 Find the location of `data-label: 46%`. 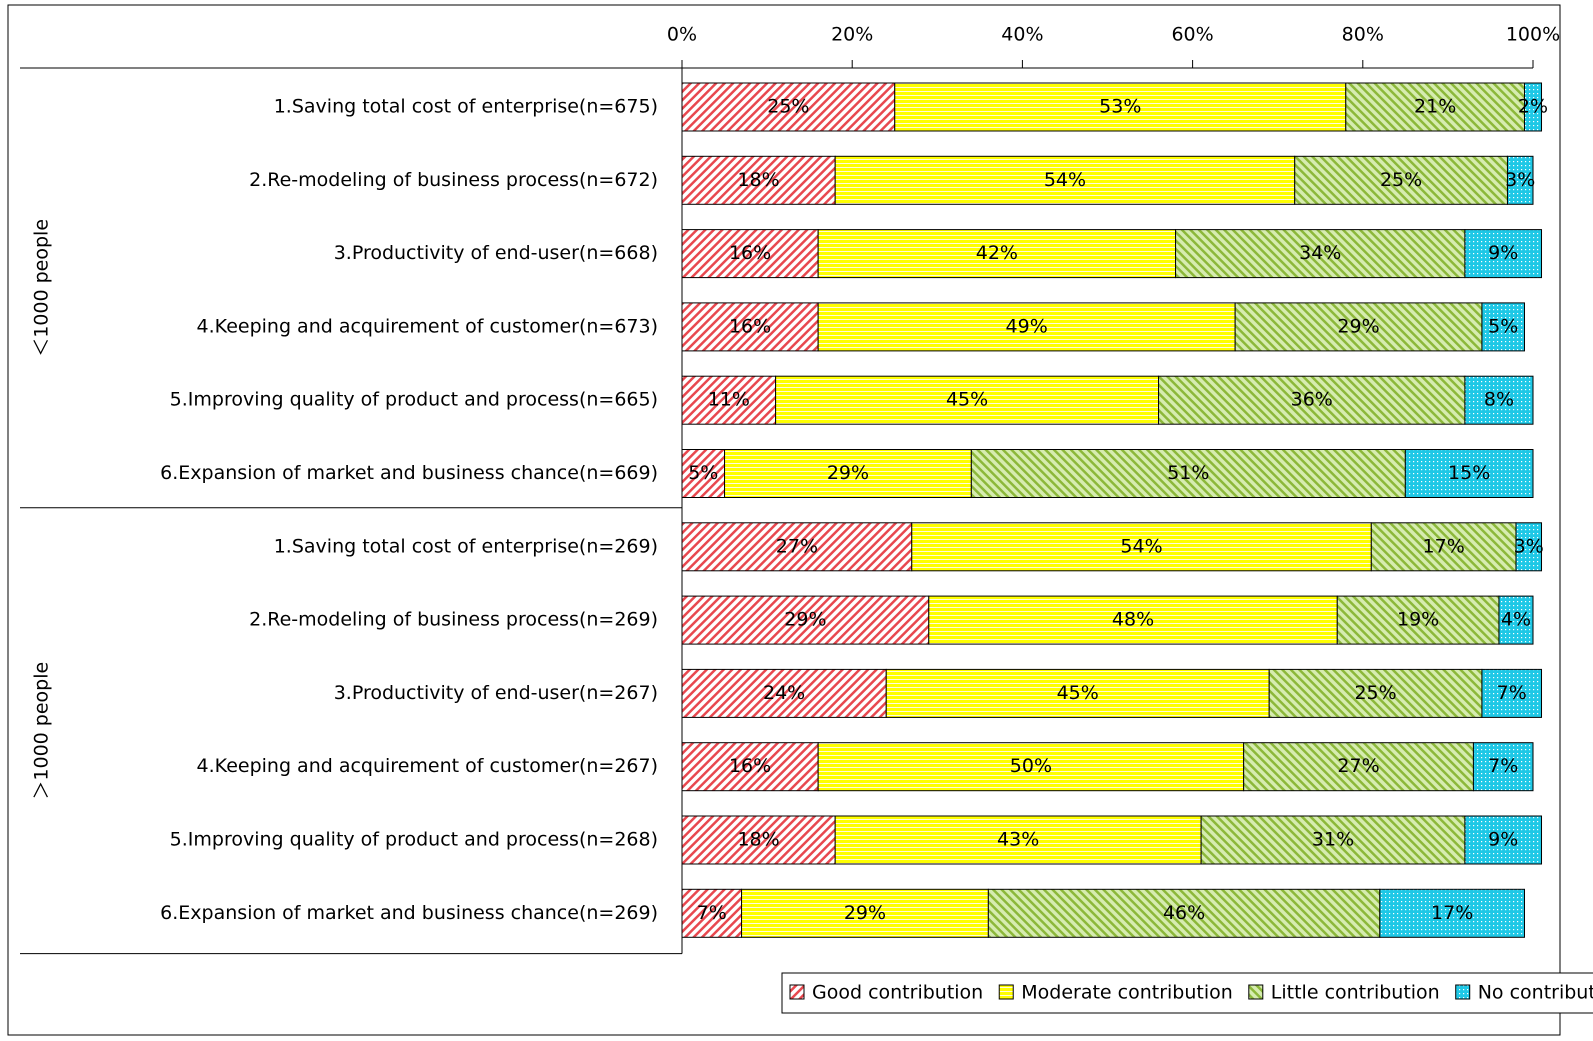

data-label: 46% is located at coordinates (1184, 913).